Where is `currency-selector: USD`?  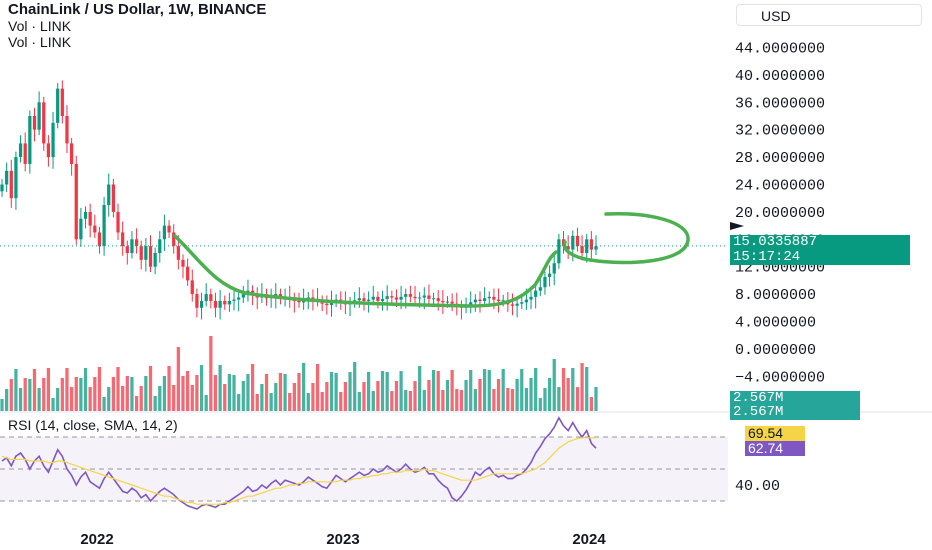 currency-selector: USD is located at coordinates (829, 15).